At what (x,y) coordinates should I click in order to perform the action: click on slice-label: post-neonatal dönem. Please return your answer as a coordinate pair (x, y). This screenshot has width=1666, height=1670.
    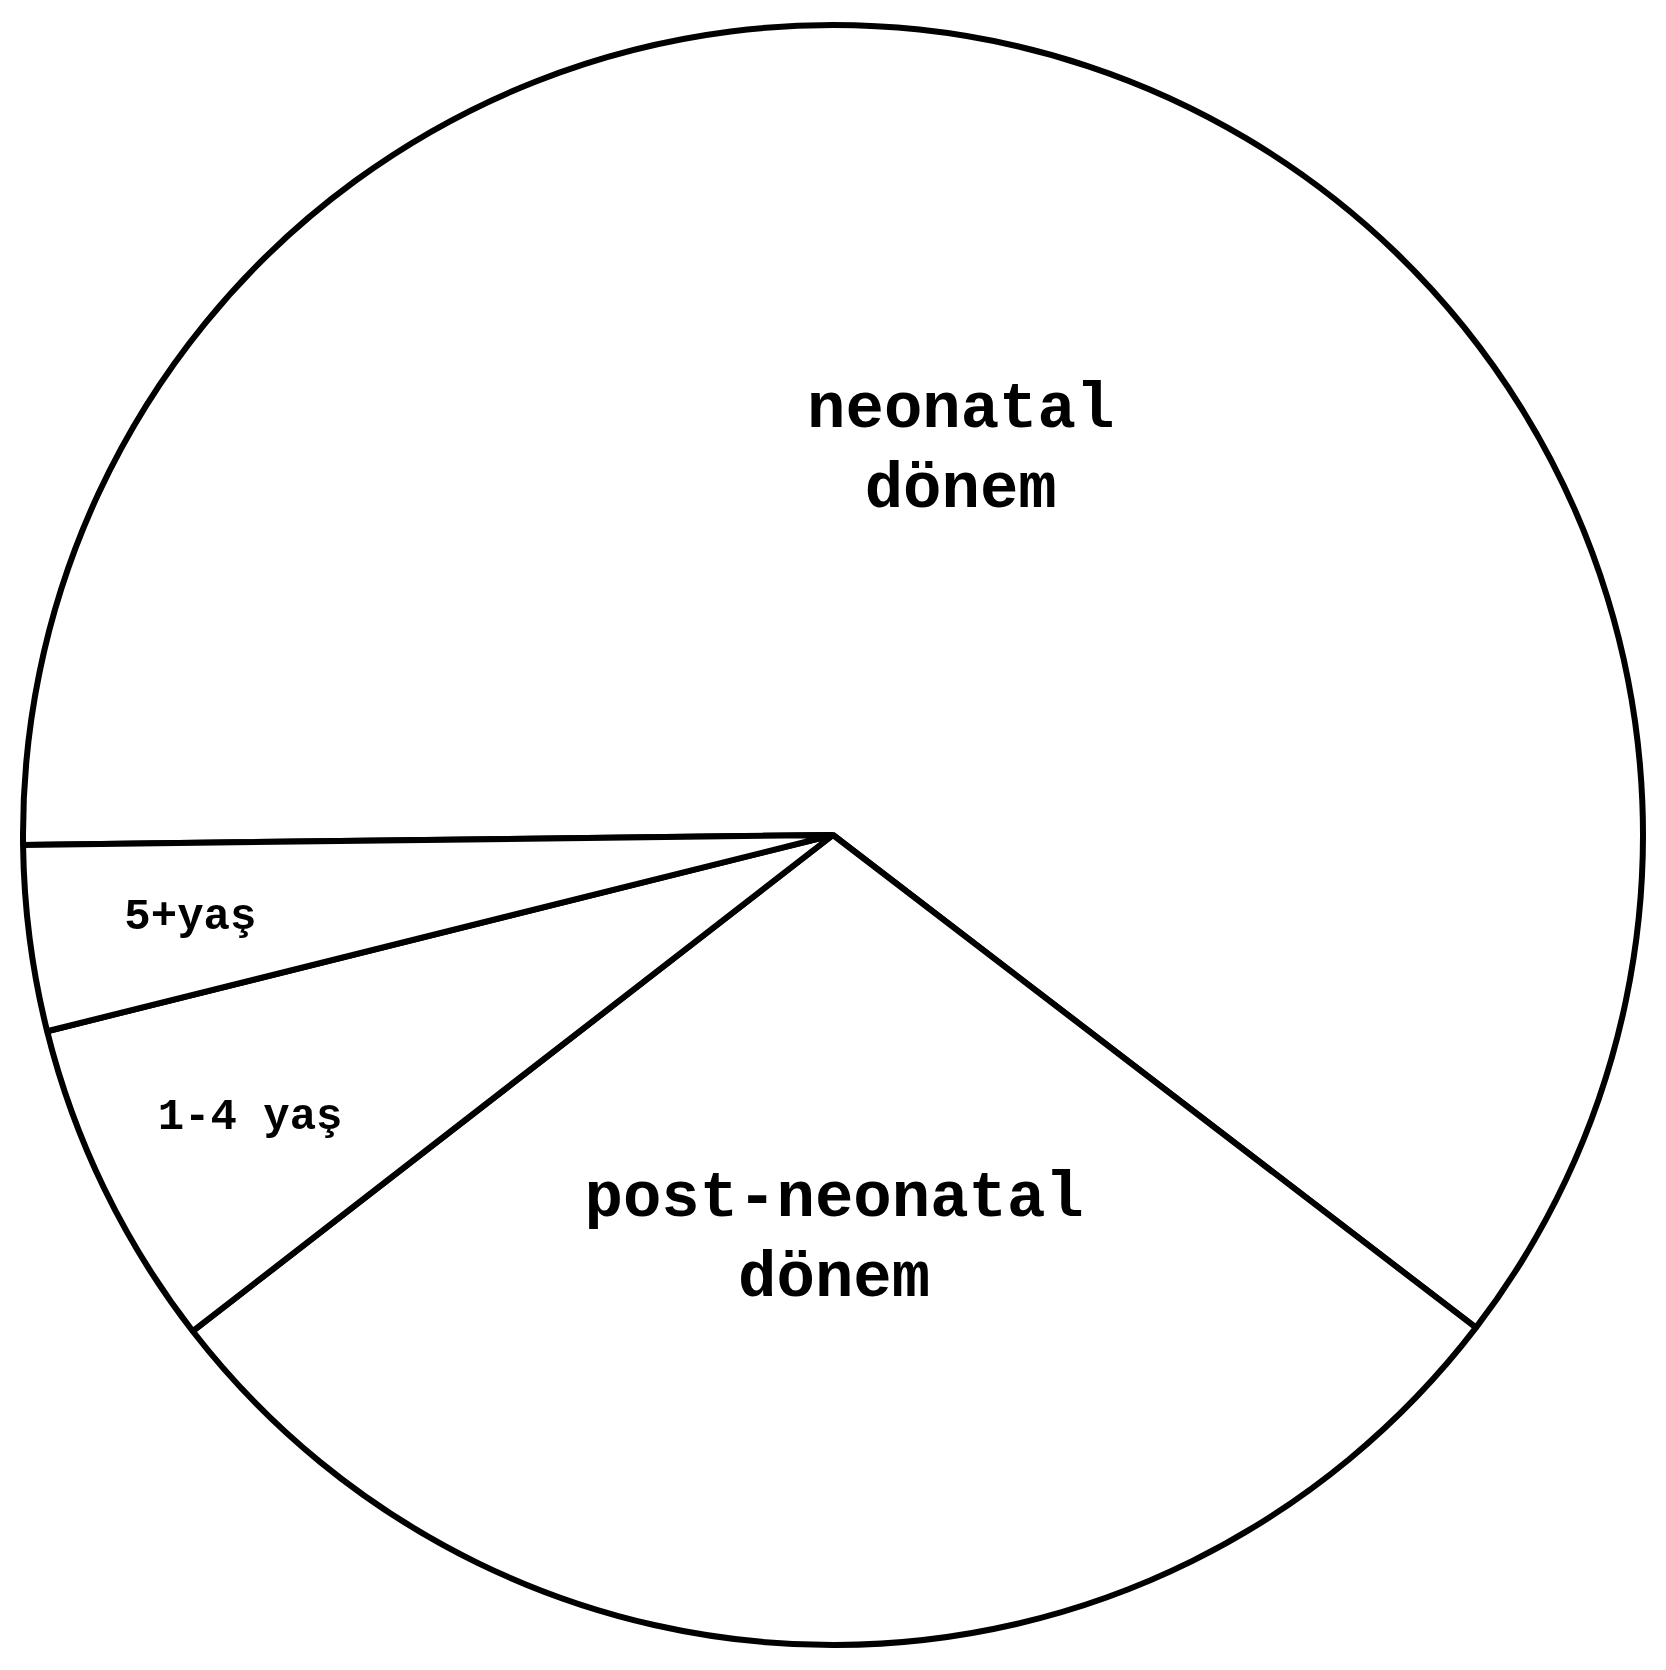
    Looking at the image, I should click on (834, 1239).